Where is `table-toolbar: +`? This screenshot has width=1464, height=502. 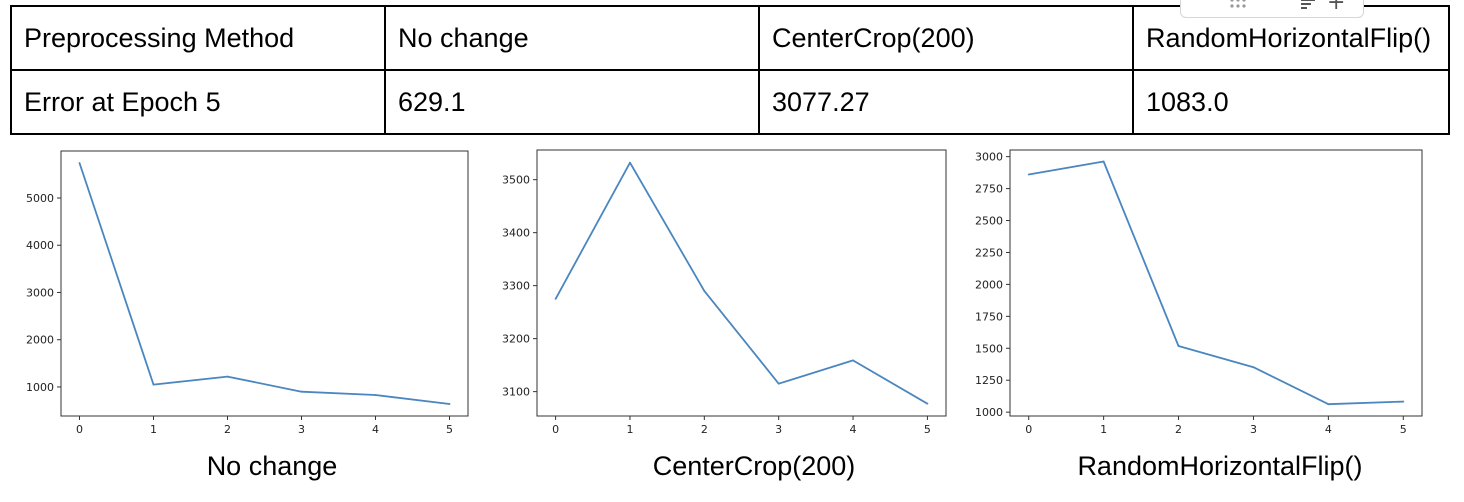
table-toolbar: + is located at coordinates (1272, 9).